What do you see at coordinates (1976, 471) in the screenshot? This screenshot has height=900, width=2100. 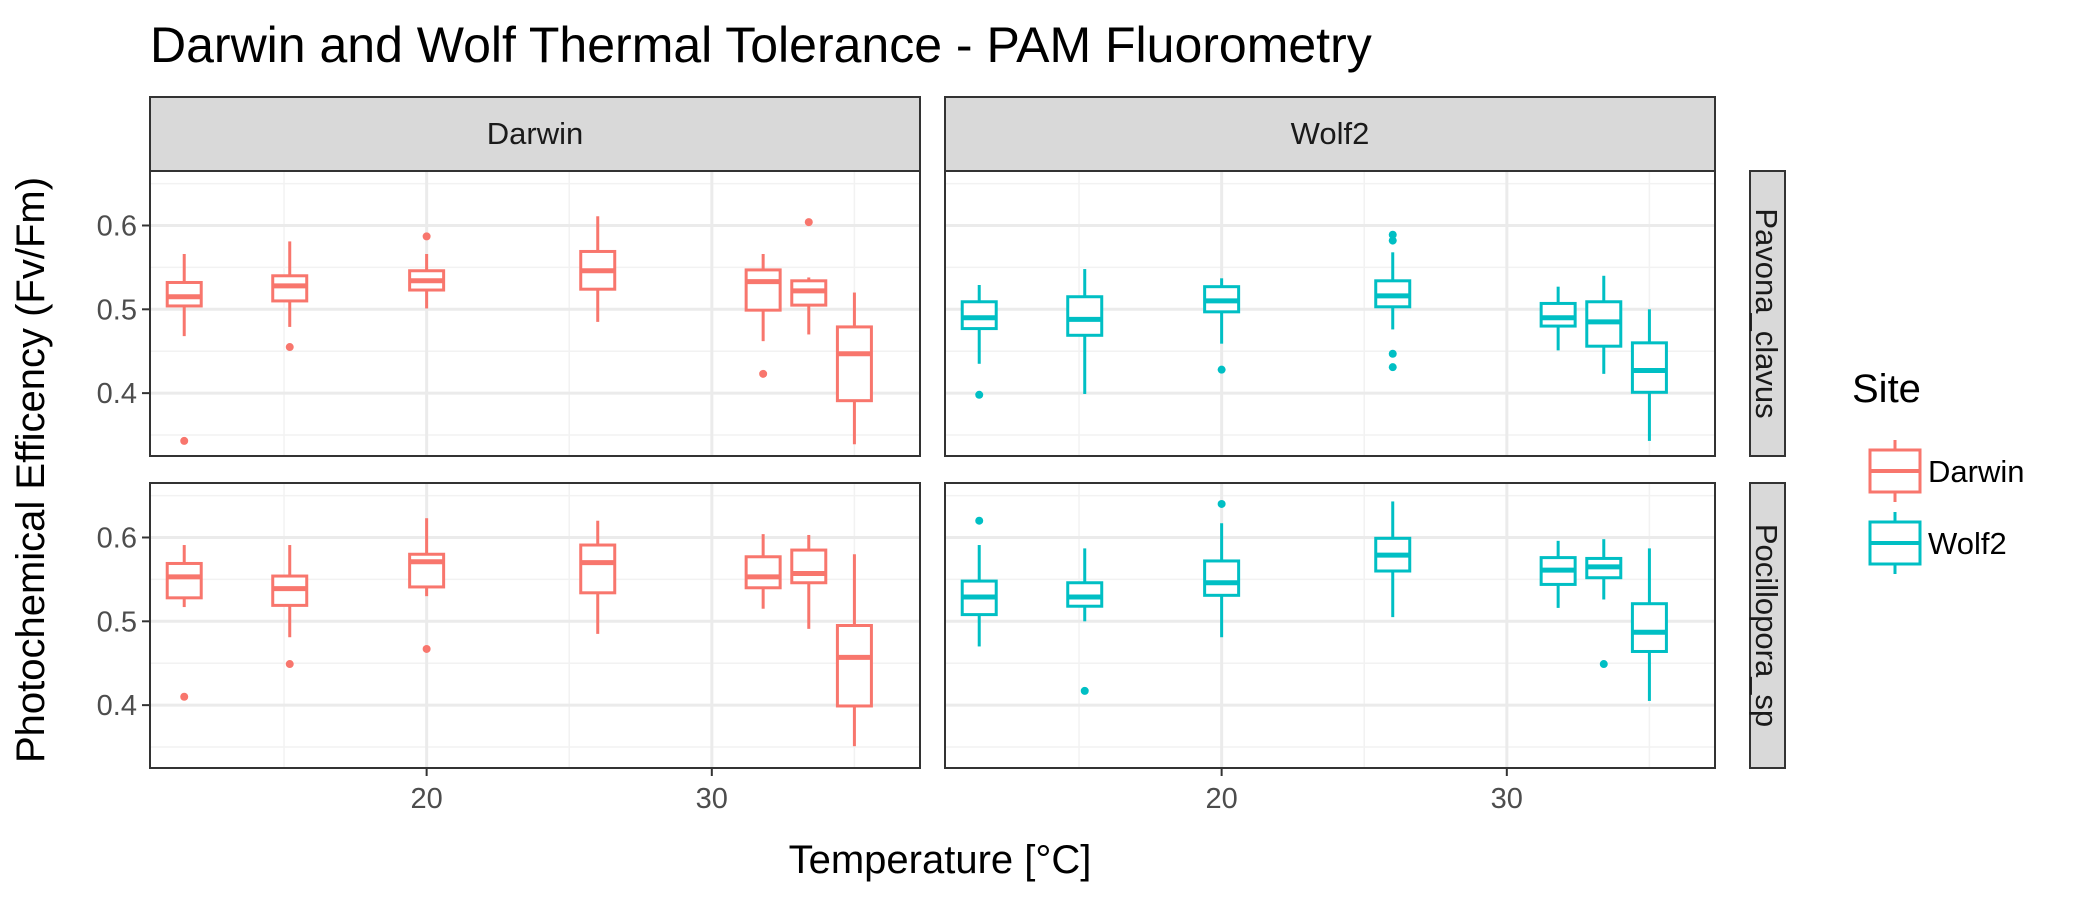 I see `legend-label: Darwin` at bounding box center [1976, 471].